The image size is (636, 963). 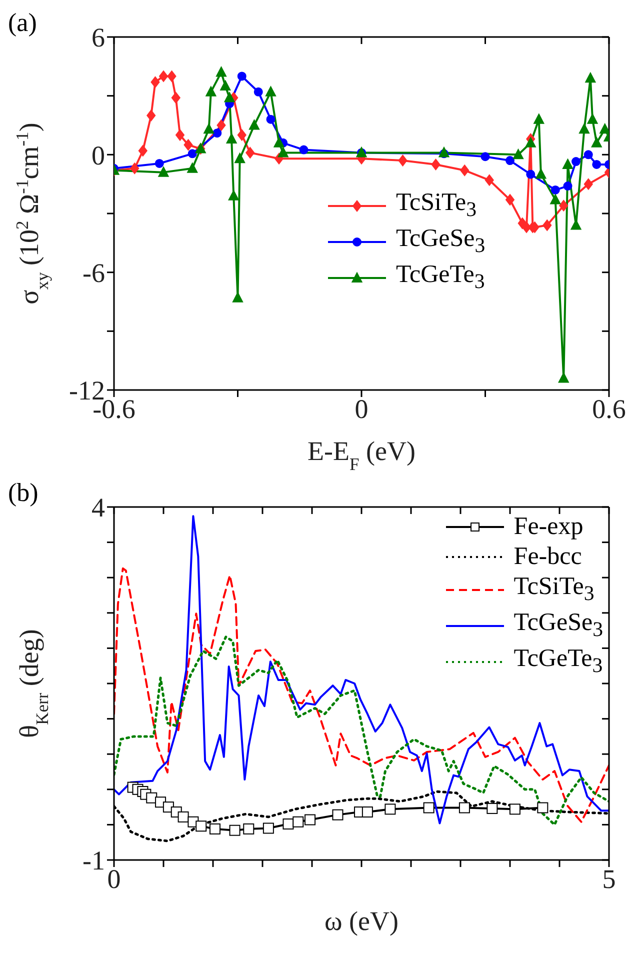 I want to click on x-axis-title: ω (eV), so click(x=361, y=921).